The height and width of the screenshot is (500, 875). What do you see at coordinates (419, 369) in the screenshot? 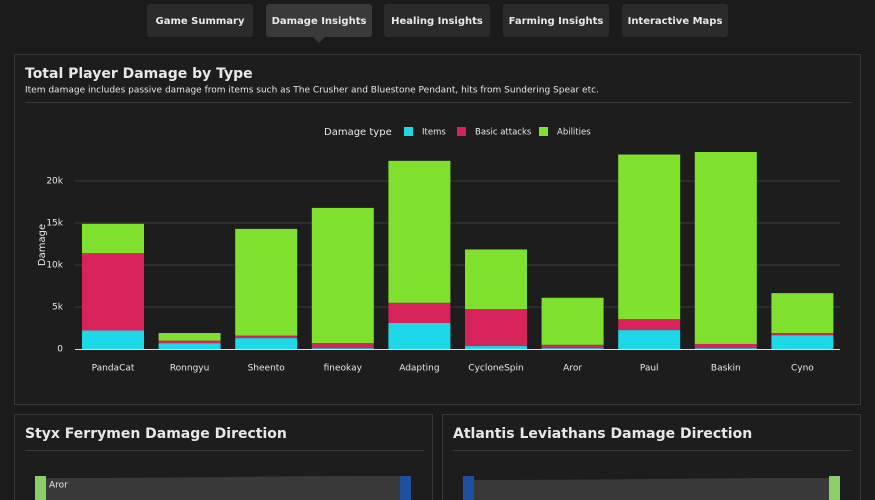
I see `x-tick-label: Adapting` at bounding box center [419, 369].